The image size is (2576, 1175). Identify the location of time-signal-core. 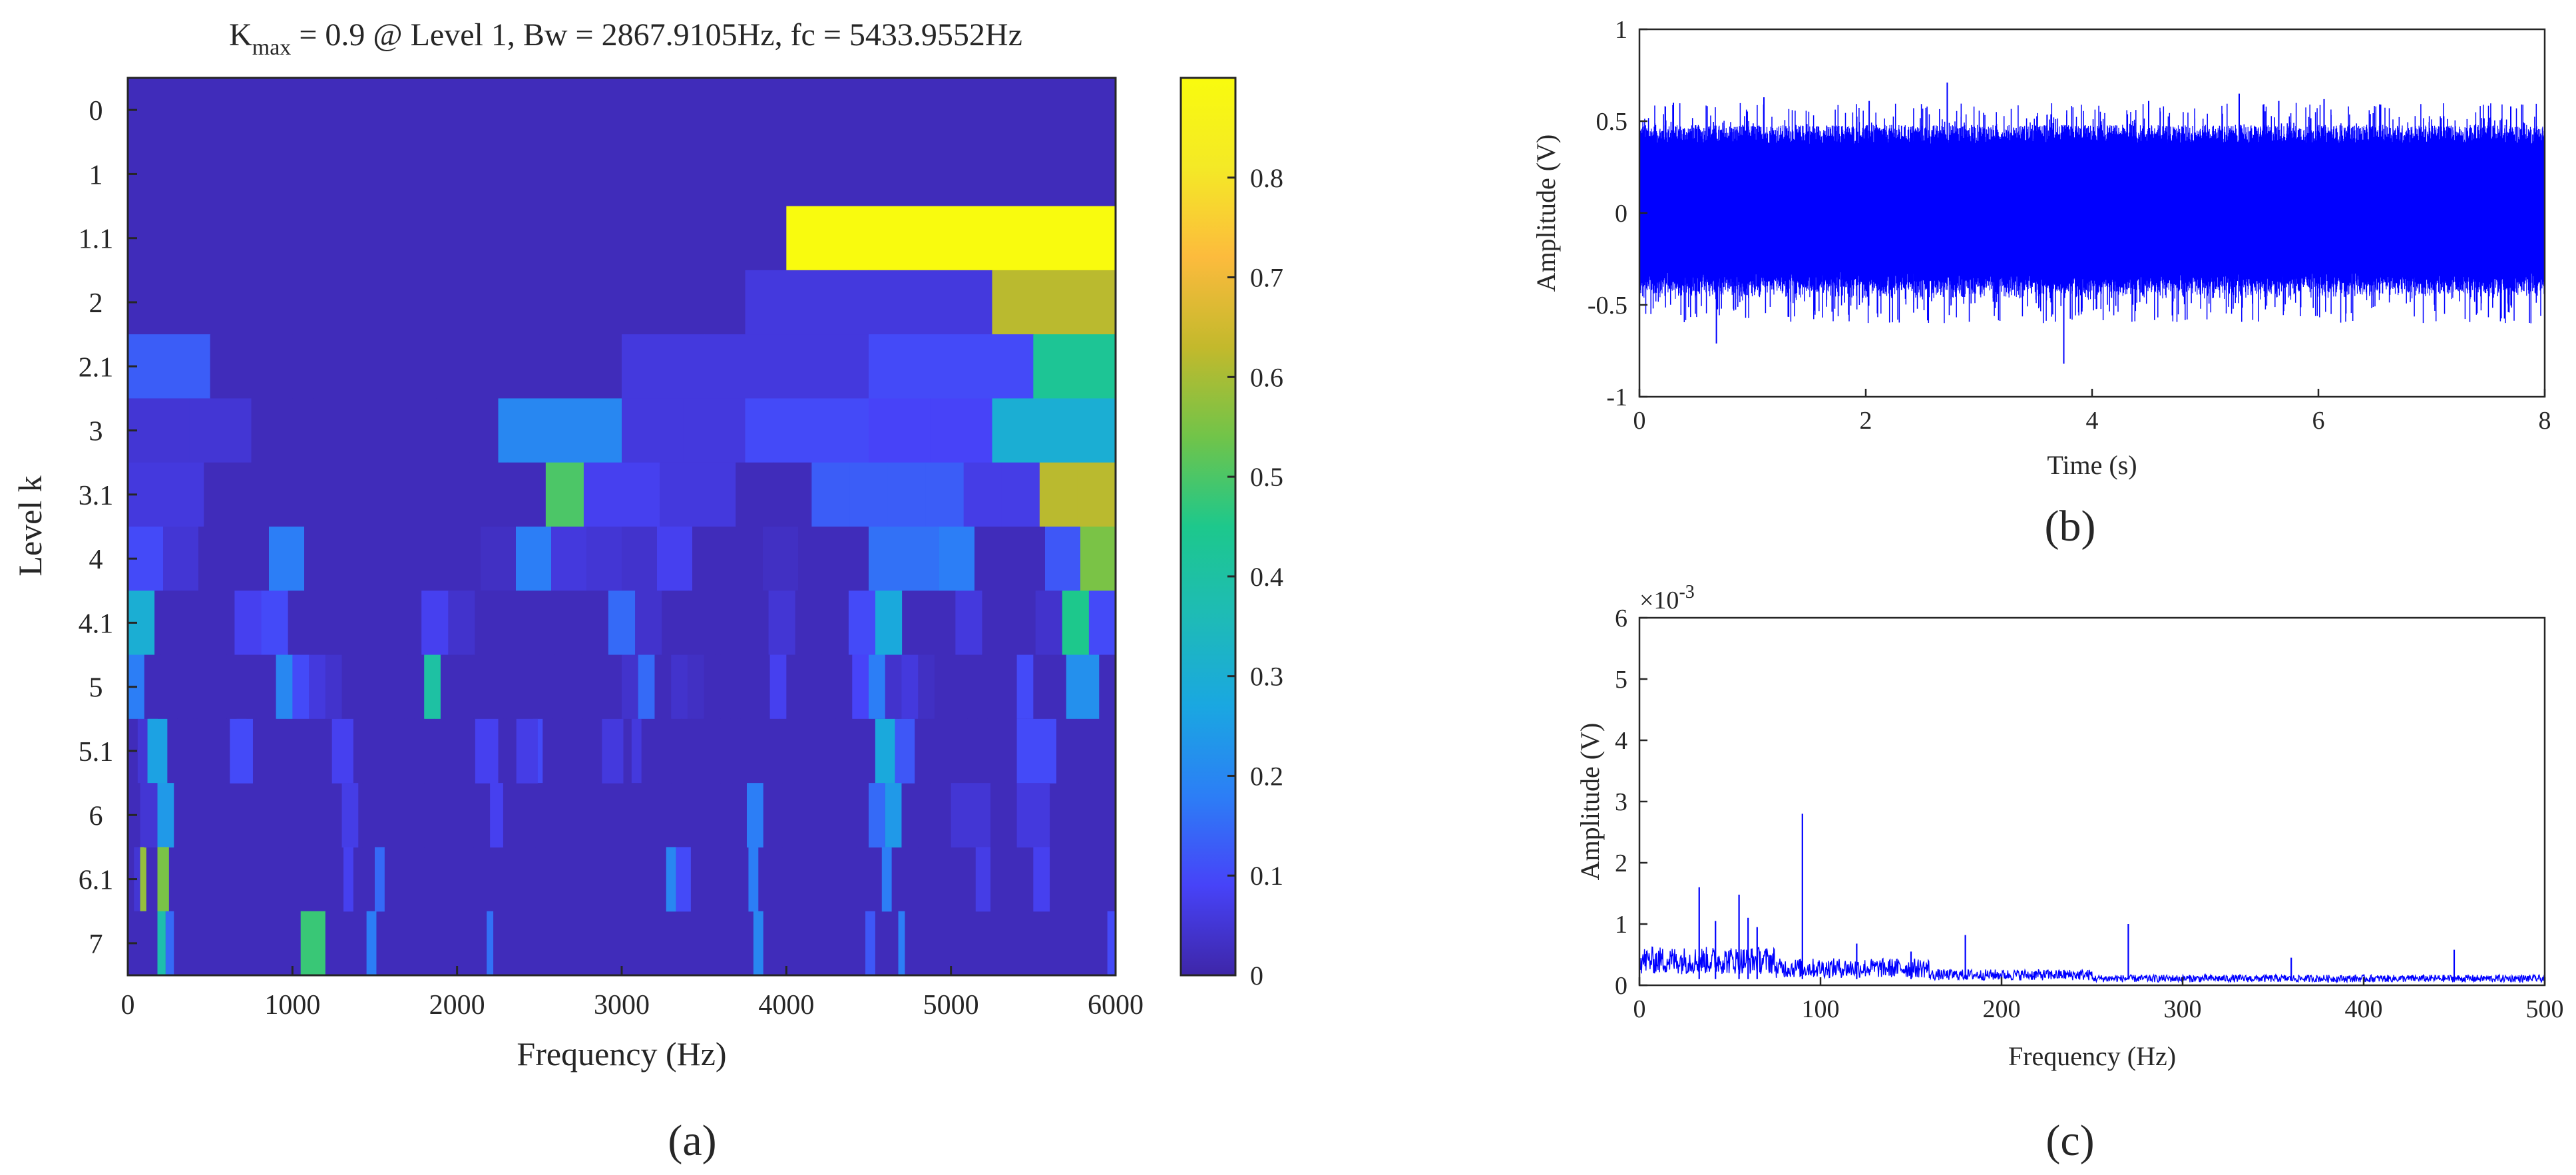
(2092, 213).